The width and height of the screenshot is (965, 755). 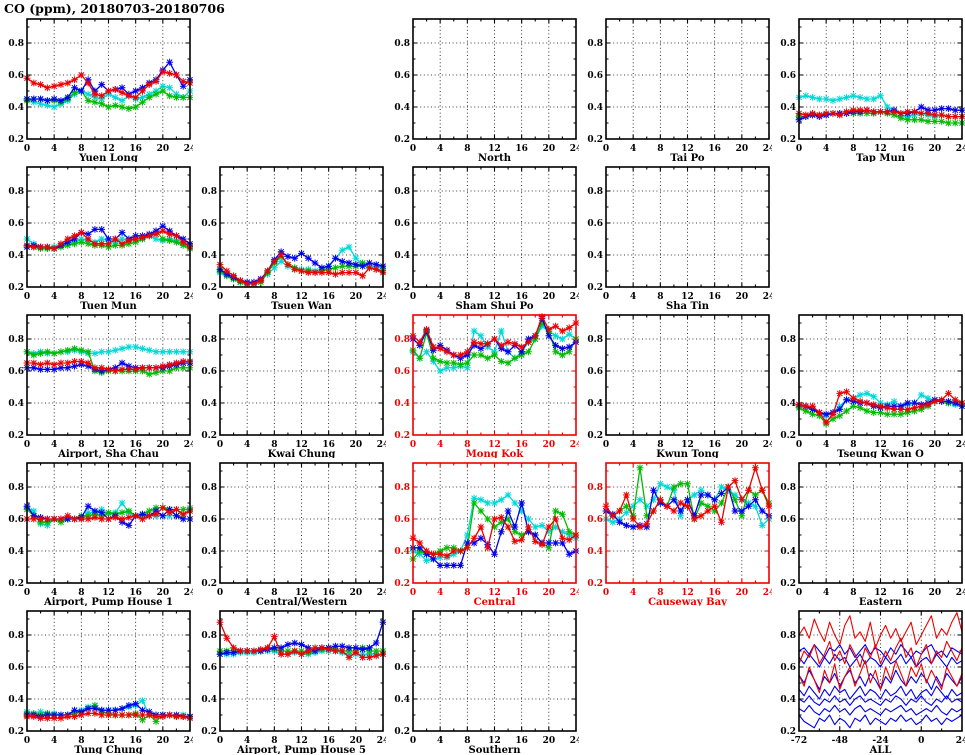 I want to click on chart-tsuen-wan: 0.2 0.4 0.6 0.8 0 4 8 12 16 20 24 Tsuen Wan, so click(x=293, y=238).